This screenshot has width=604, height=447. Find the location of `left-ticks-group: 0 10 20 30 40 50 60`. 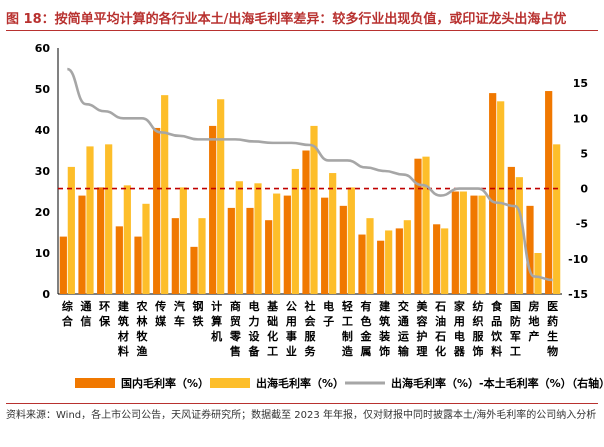

left-ticks-group: 0 10 20 30 40 50 60 is located at coordinates (43, 171).